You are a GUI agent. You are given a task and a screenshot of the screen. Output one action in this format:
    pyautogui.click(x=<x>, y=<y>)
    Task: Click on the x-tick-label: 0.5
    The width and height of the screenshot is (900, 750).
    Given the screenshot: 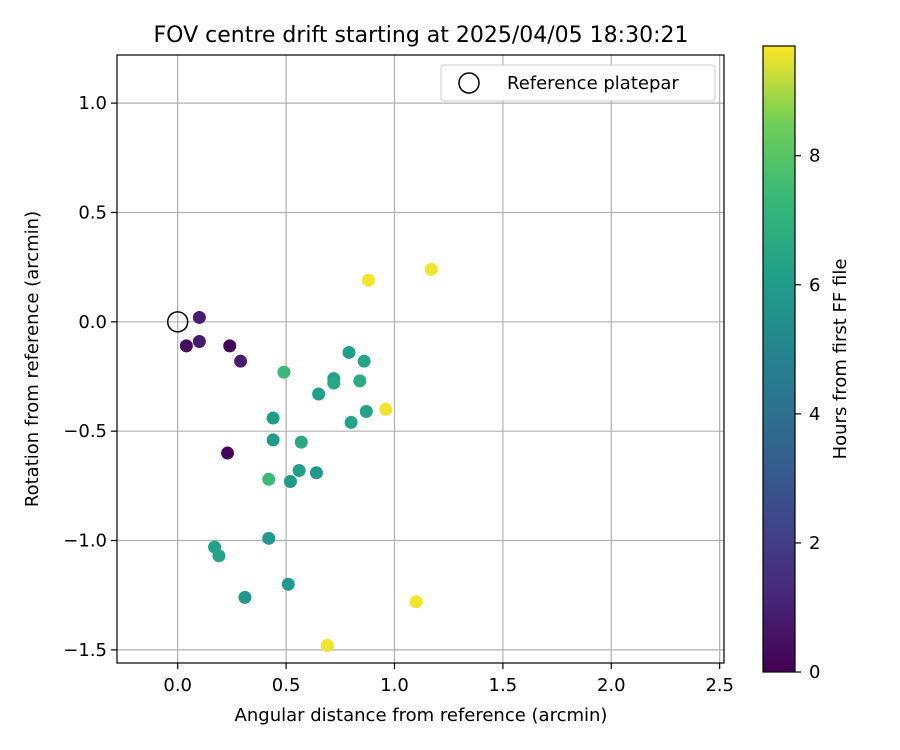 What is the action you would take?
    pyautogui.click(x=286, y=685)
    